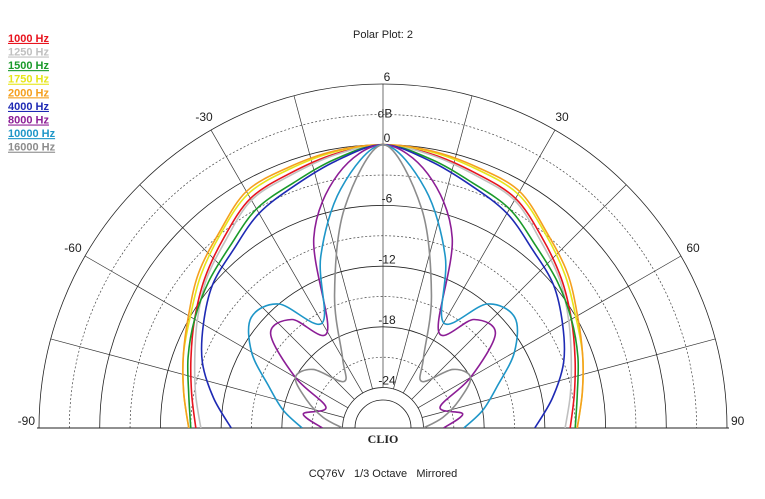 The width and height of the screenshot is (765, 499). Describe the element at coordinates (28, 121) in the screenshot. I see `legend-entry: 8000 Hz` at that location.